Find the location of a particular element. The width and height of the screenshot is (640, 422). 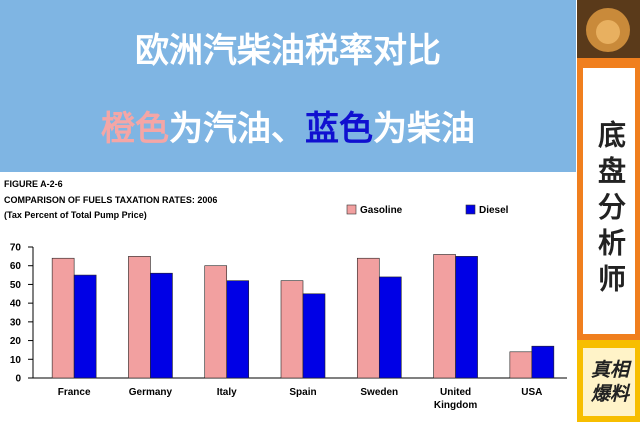

y-tick-label: 40 is located at coordinates (16, 304).